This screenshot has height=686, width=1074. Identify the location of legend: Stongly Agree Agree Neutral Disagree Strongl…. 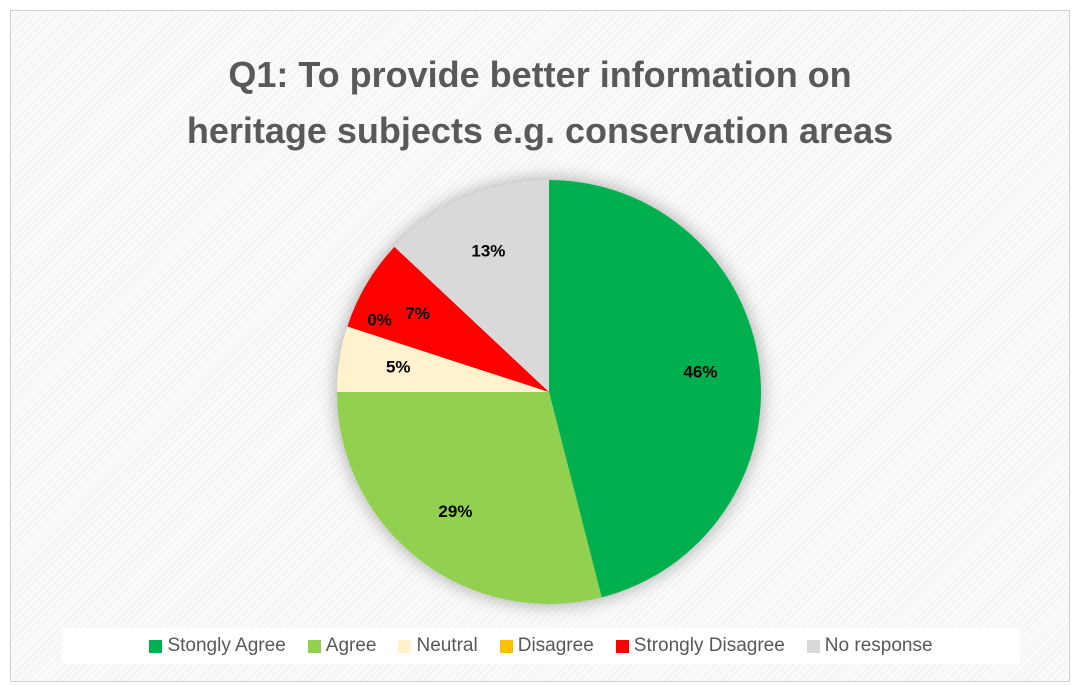
(541, 646).